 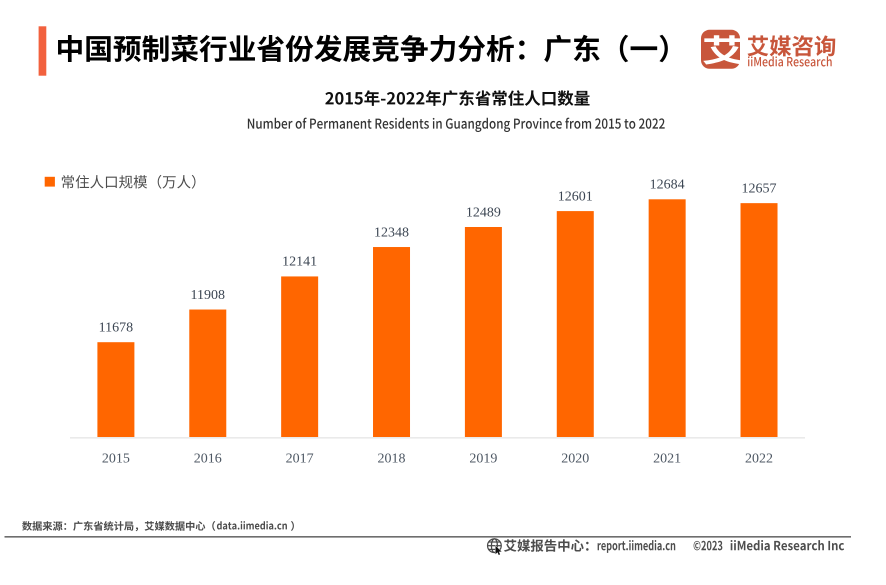 I want to click on svg-text: 2018, so click(x=392, y=458).